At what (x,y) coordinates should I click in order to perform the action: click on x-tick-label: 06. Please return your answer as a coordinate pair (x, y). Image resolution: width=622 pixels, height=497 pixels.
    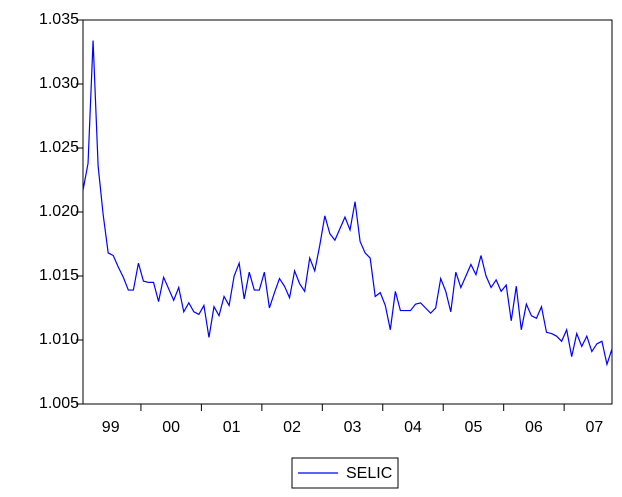
    Looking at the image, I should click on (534, 427).